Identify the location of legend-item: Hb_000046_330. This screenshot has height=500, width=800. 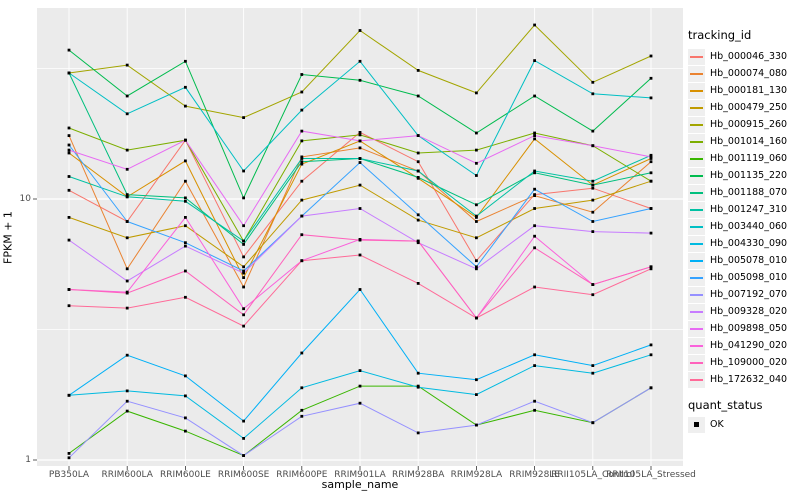
(744, 56).